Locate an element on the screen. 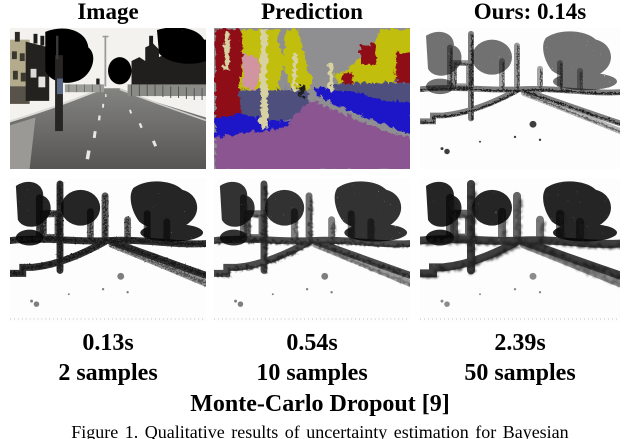 The image size is (640, 439). seg-sky-wedge is located at coordinates (337, 55).